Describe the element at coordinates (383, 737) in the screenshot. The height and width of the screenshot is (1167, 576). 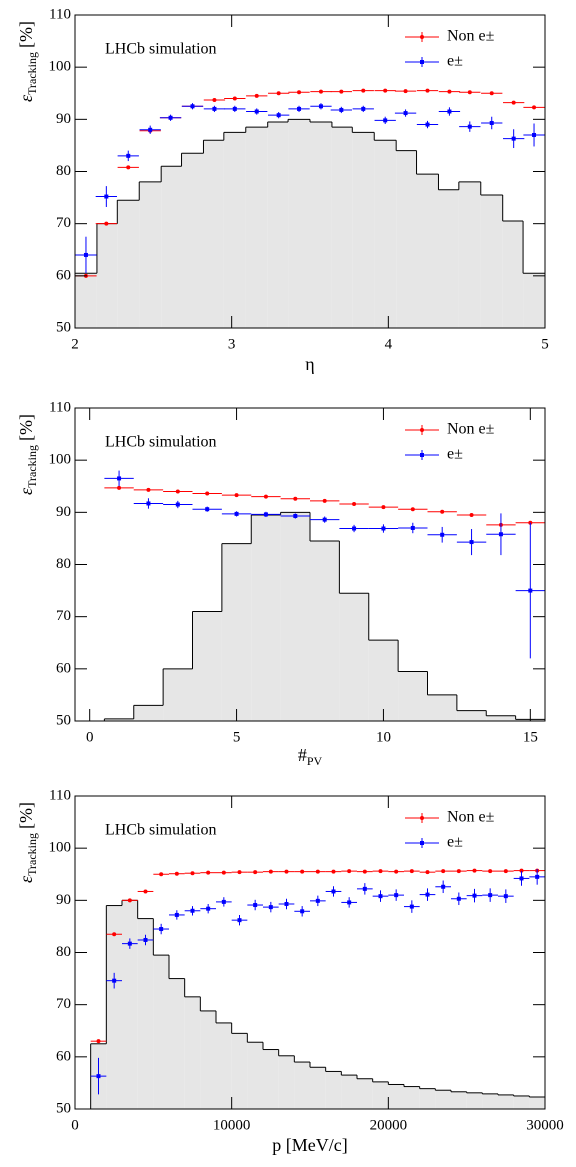
I see `x-tick-label: 10` at that location.